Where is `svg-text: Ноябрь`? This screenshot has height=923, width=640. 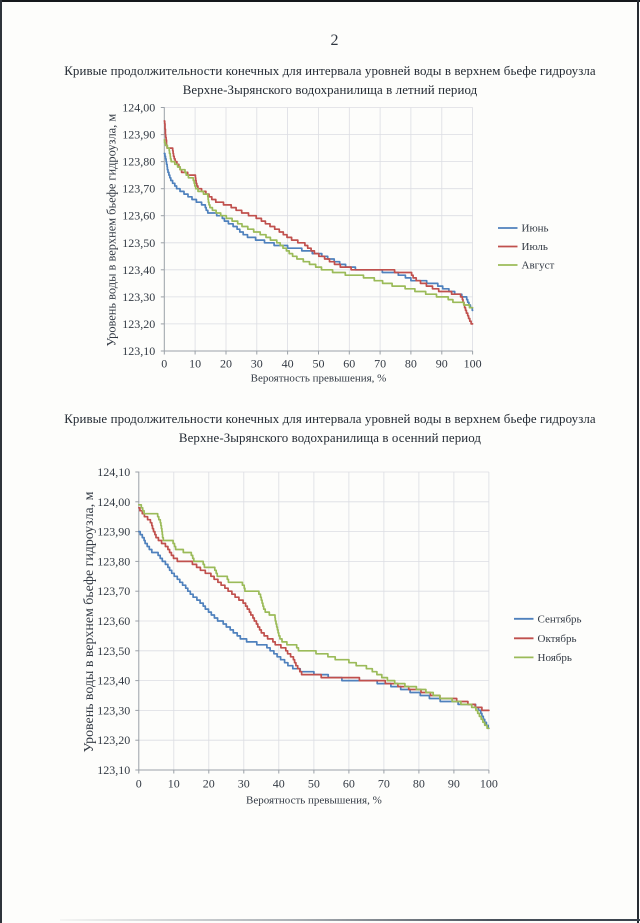 svg-text: Ноябрь is located at coordinates (555, 658).